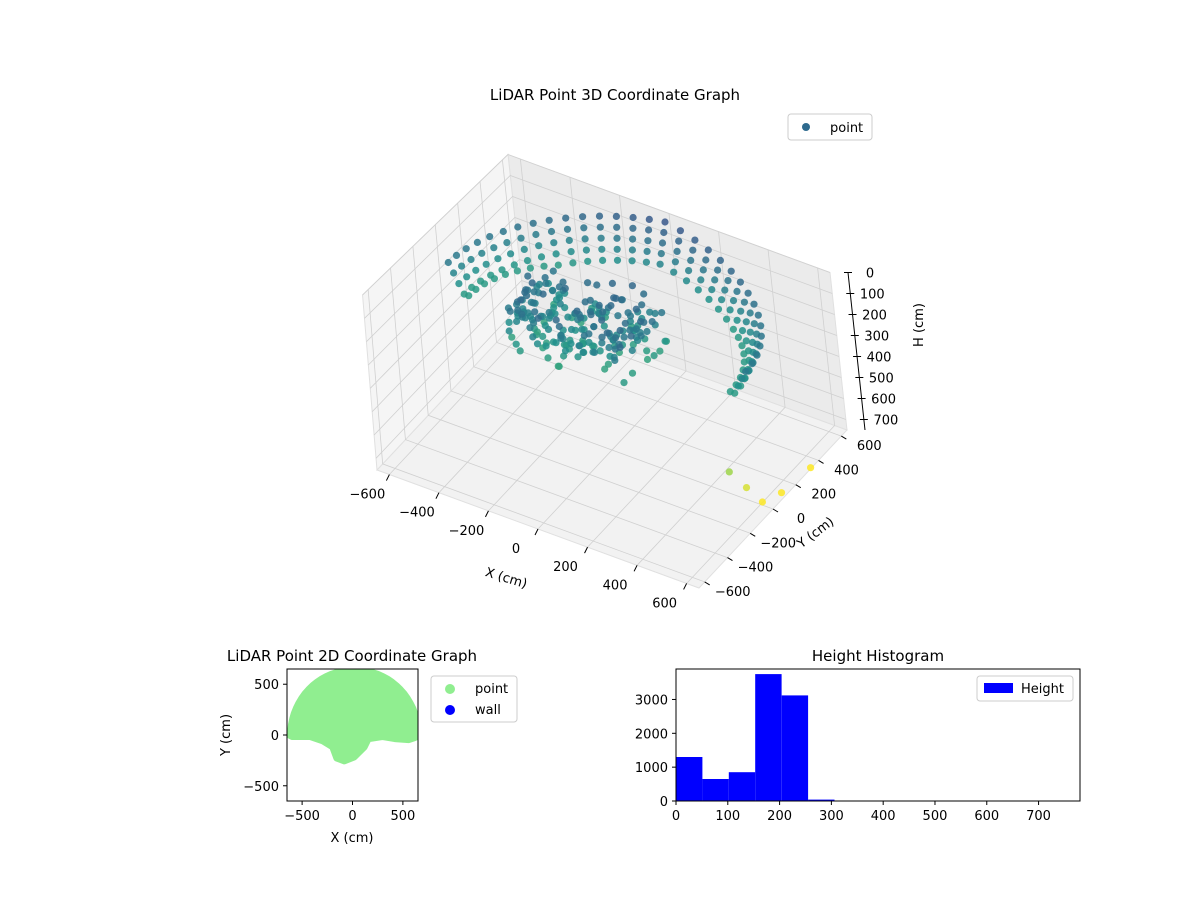 Image resolution: width=1200 pixels, height=900 pixels. What do you see at coordinates (856, 351) in the screenshot?
I see `z-axis-line` at bounding box center [856, 351].